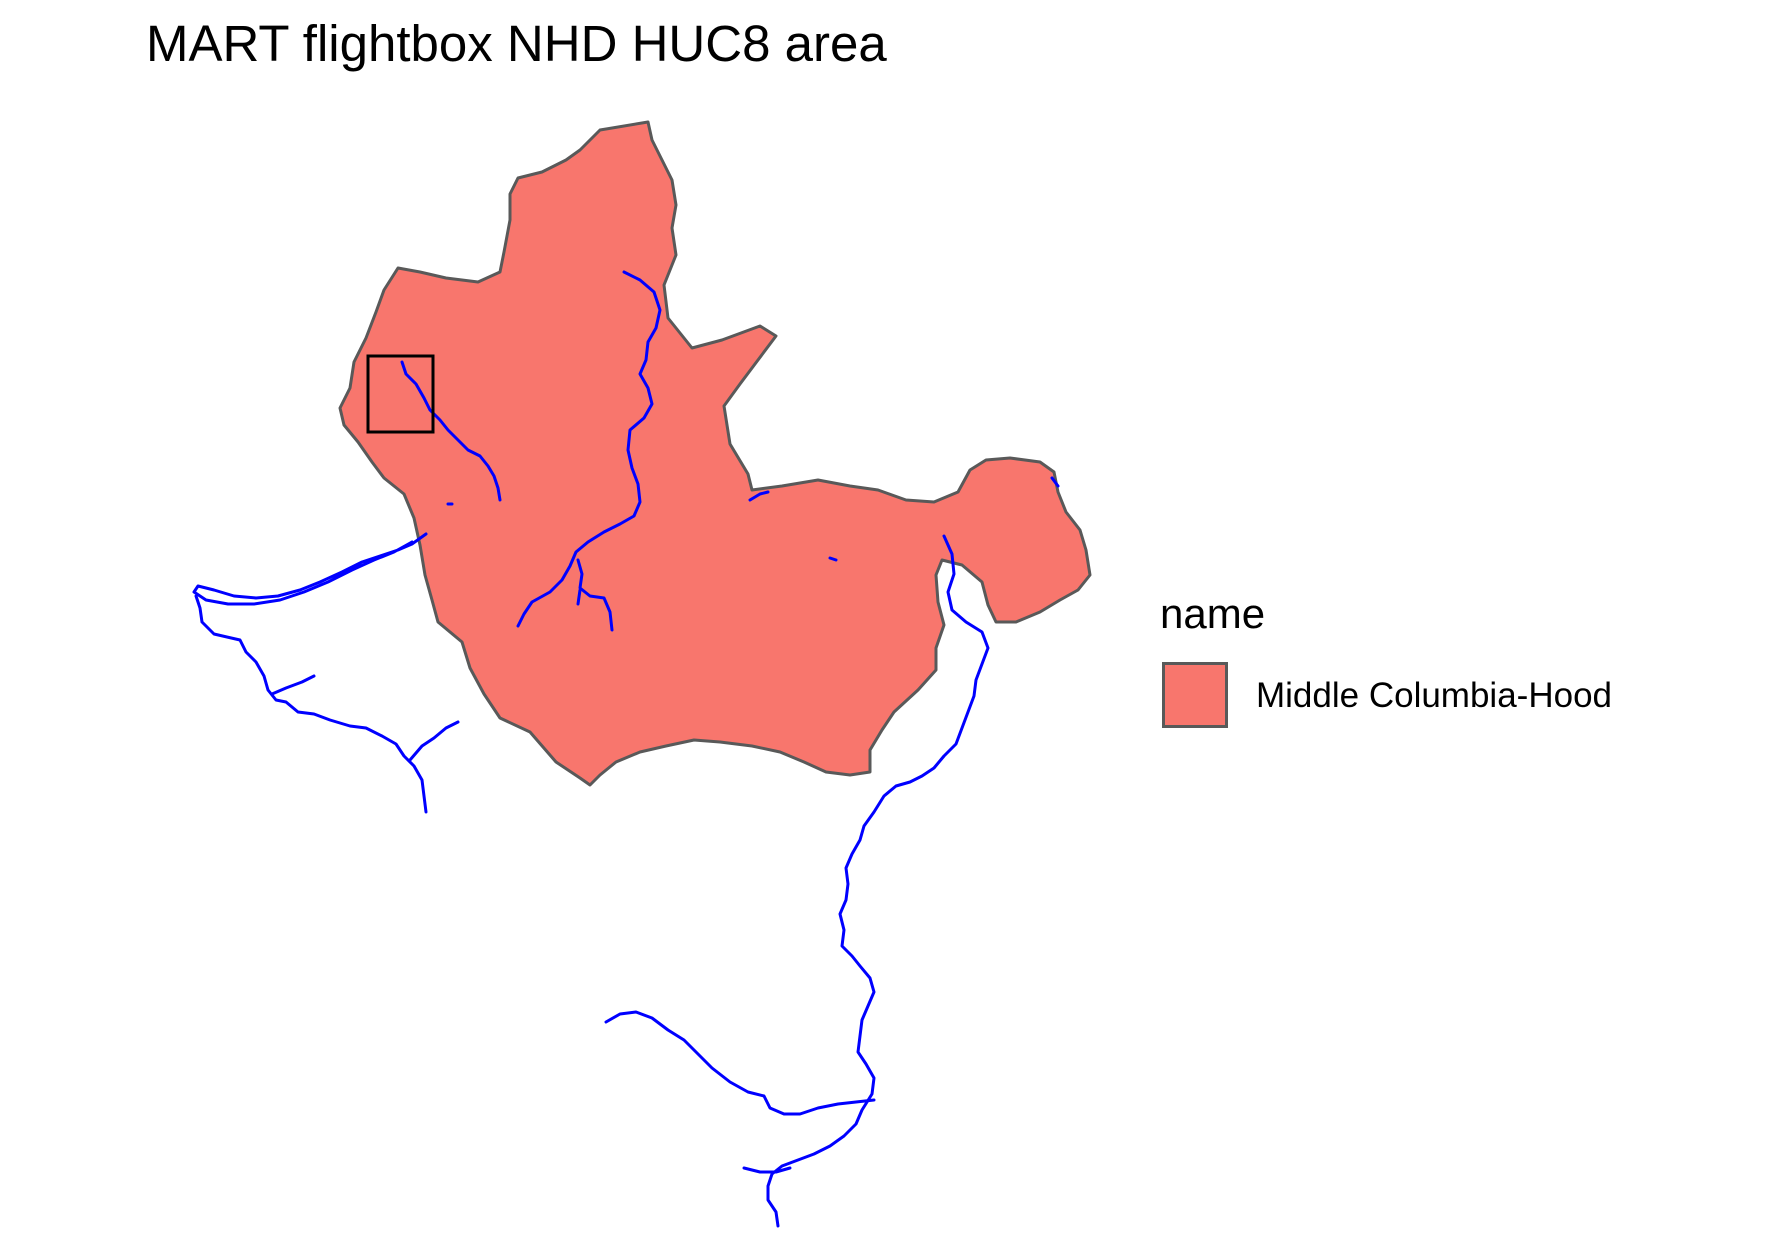 This screenshot has height=1243, width=1771. What do you see at coordinates (516, 43) in the screenshot?
I see `map-title: MART flightbox NHD HUC8 area` at bounding box center [516, 43].